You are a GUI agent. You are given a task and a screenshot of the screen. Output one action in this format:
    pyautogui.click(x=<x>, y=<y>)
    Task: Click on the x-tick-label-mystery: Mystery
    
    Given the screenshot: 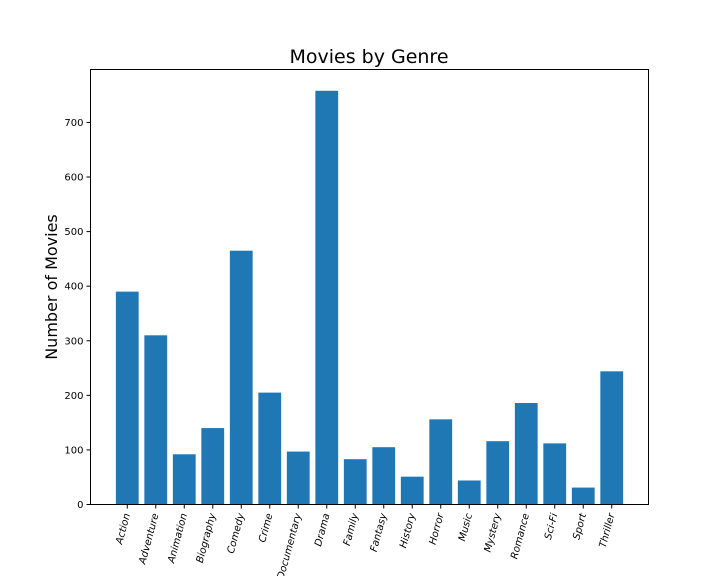 What is the action you would take?
    pyautogui.click(x=493, y=532)
    